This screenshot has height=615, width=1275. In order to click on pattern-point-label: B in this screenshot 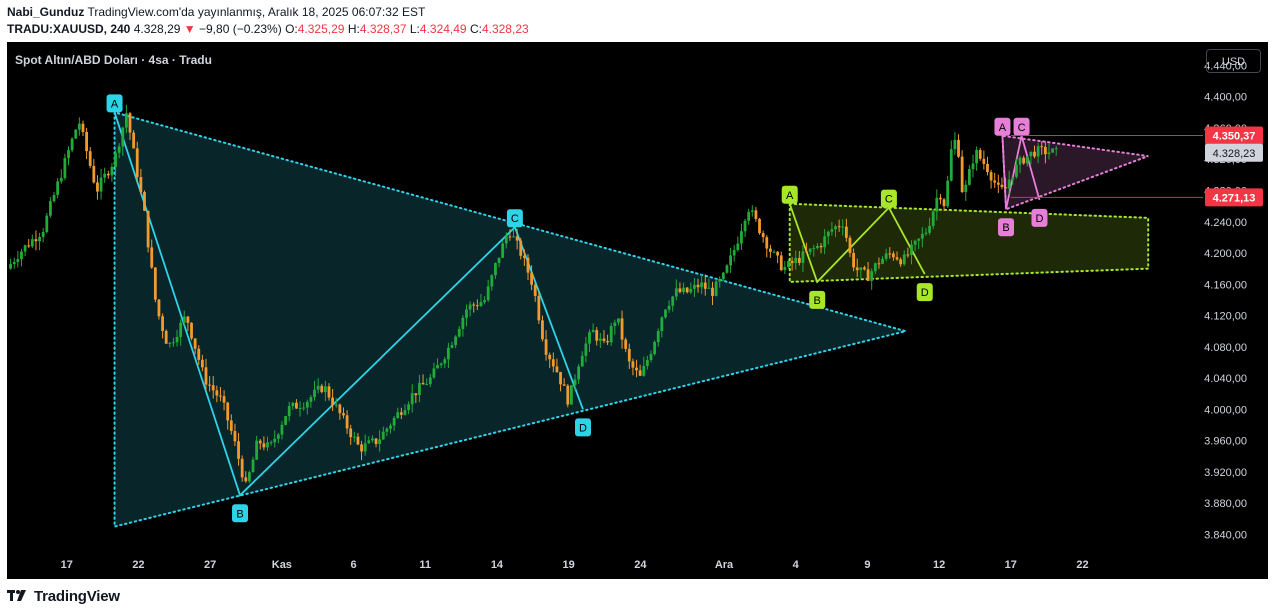, I will do `click(817, 301)`.